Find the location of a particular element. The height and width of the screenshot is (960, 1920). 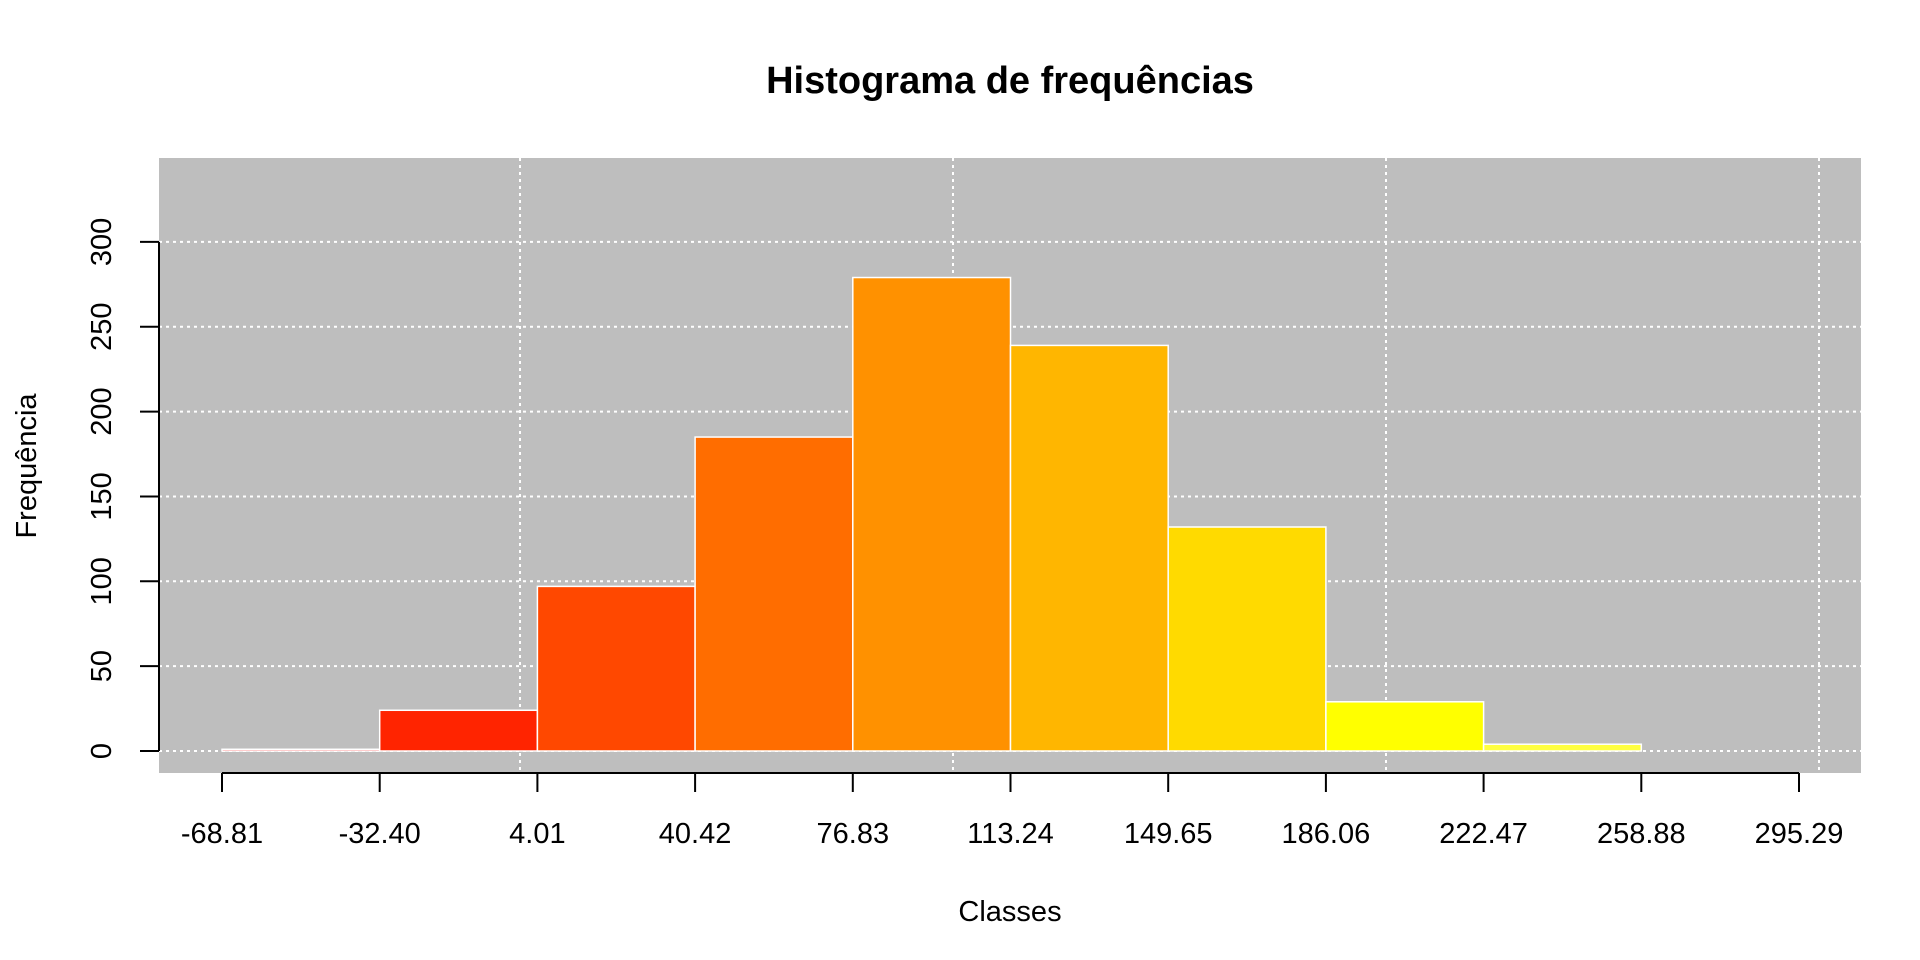

x-tick-label: 76.83 is located at coordinates (853, 834).